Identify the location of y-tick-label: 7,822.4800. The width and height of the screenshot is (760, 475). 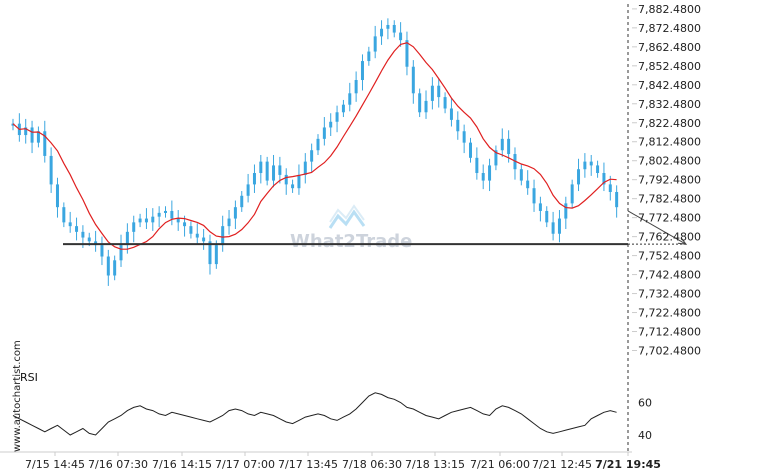
(669, 123).